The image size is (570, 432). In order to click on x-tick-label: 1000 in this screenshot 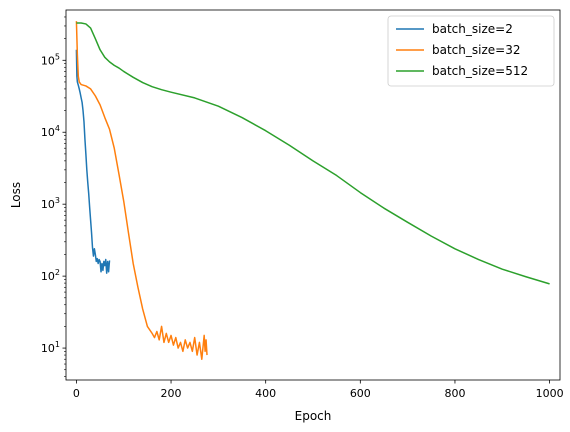, I will do `click(550, 393)`.